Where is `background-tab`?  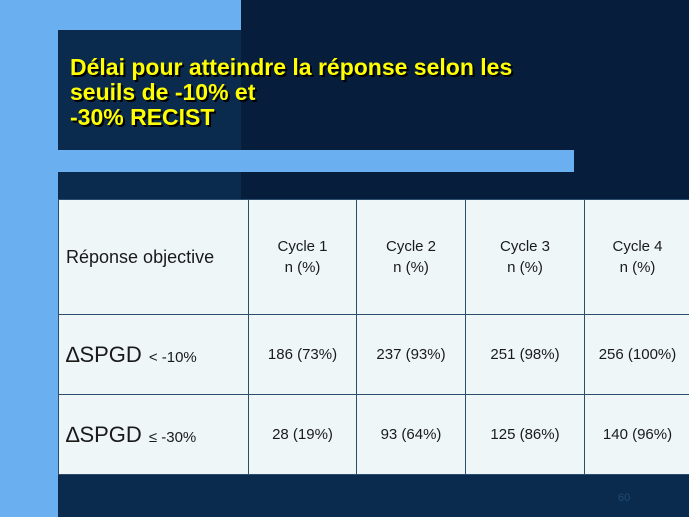 background-tab is located at coordinates (149, 90).